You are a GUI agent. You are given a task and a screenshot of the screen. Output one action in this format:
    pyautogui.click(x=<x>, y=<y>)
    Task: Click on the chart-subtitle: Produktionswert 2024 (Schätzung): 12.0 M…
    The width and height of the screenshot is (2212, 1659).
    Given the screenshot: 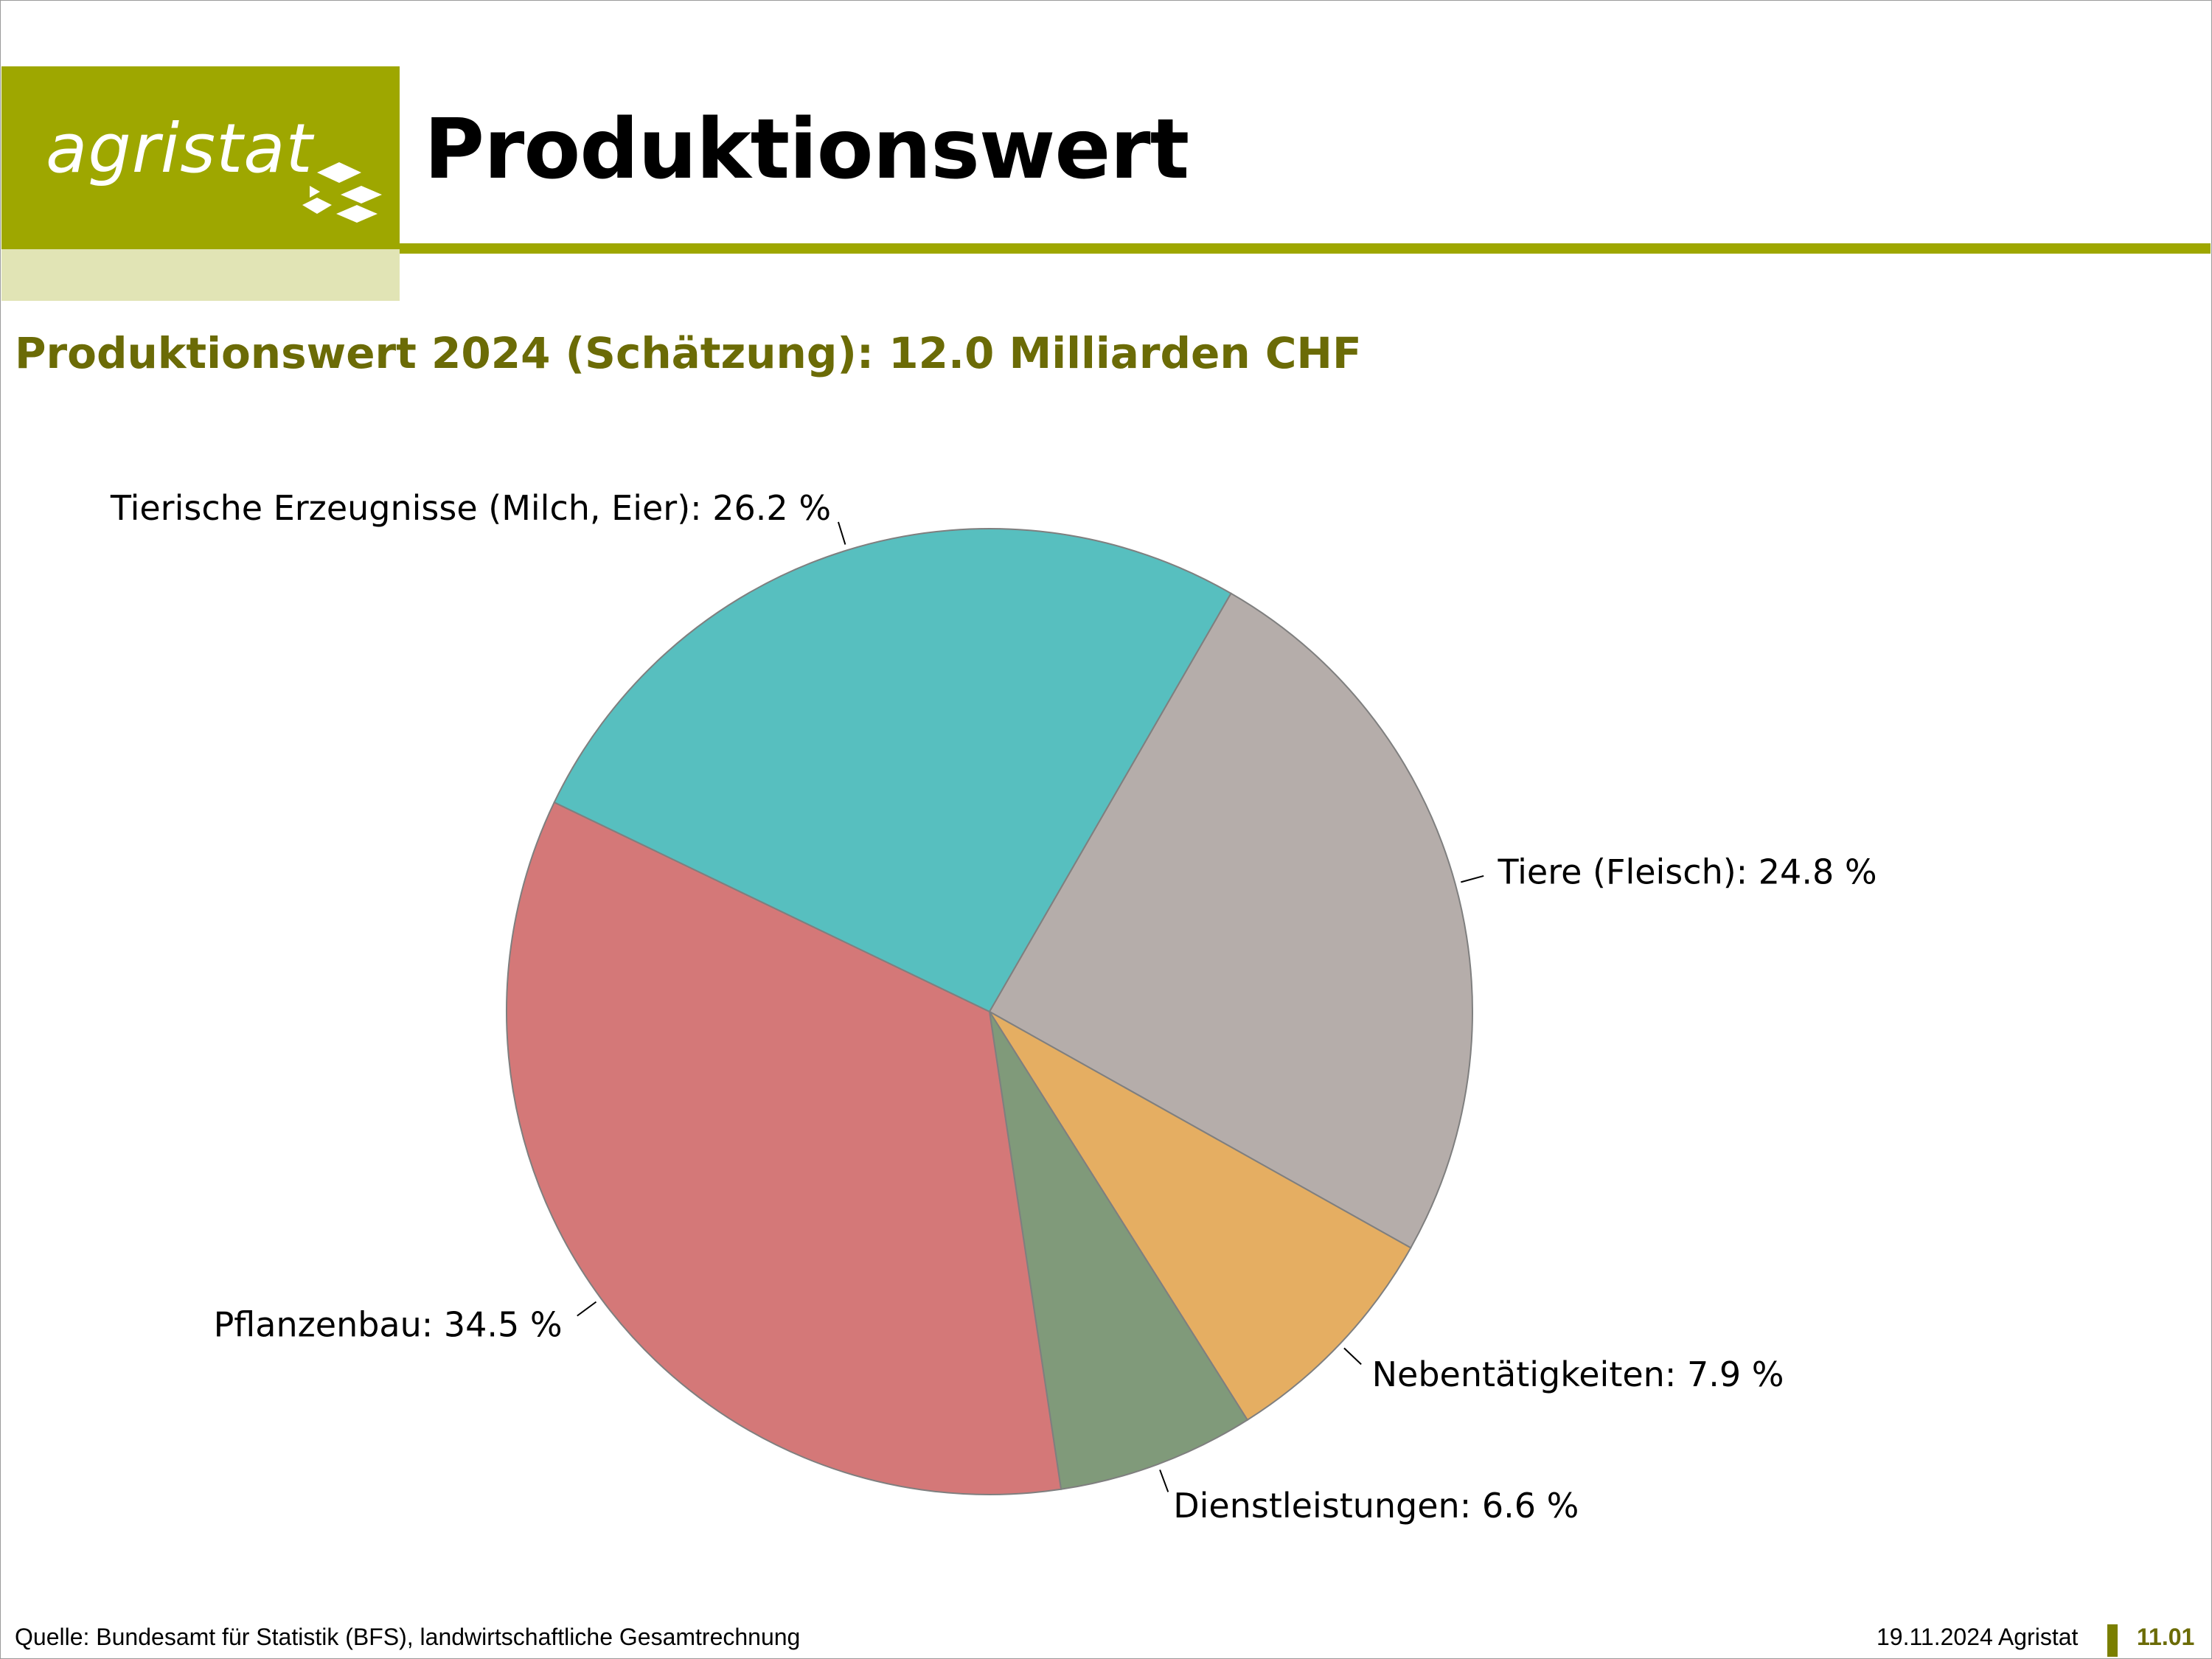 What is the action you would take?
    pyautogui.click(x=688, y=353)
    